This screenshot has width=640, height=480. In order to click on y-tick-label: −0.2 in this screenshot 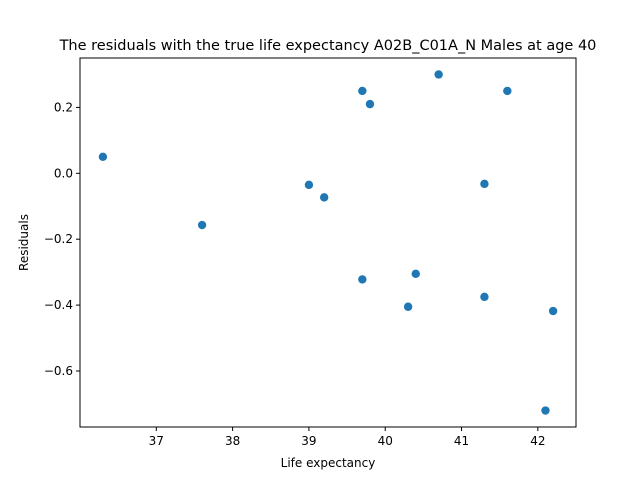, I will do `click(58, 239)`.